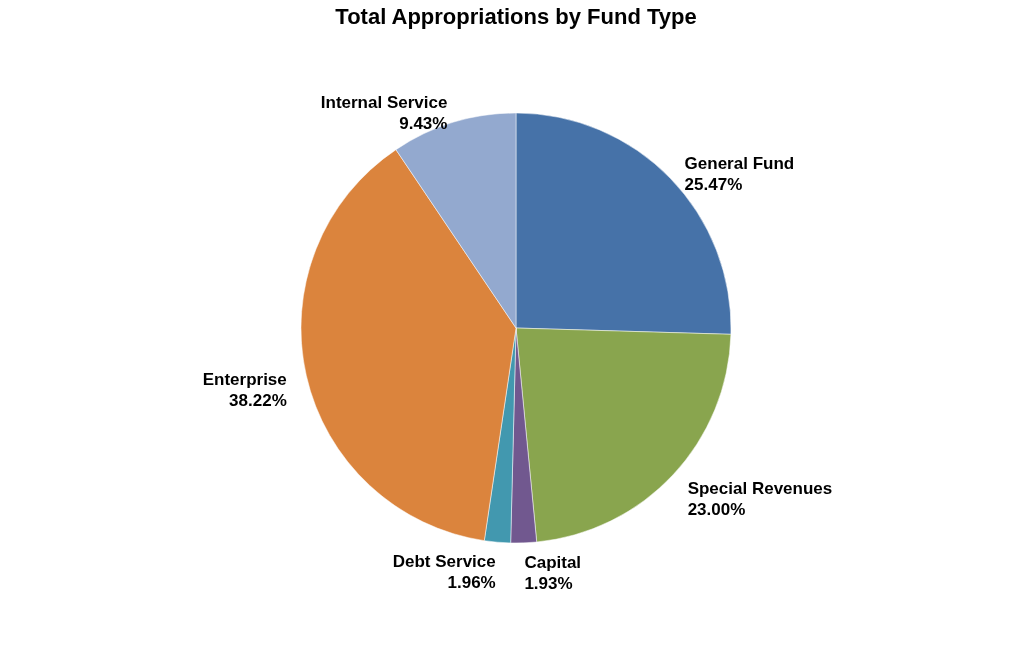 This screenshot has width=1033, height=662. What do you see at coordinates (713, 185) in the screenshot?
I see `data-label: 25.47%` at bounding box center [713, 185].